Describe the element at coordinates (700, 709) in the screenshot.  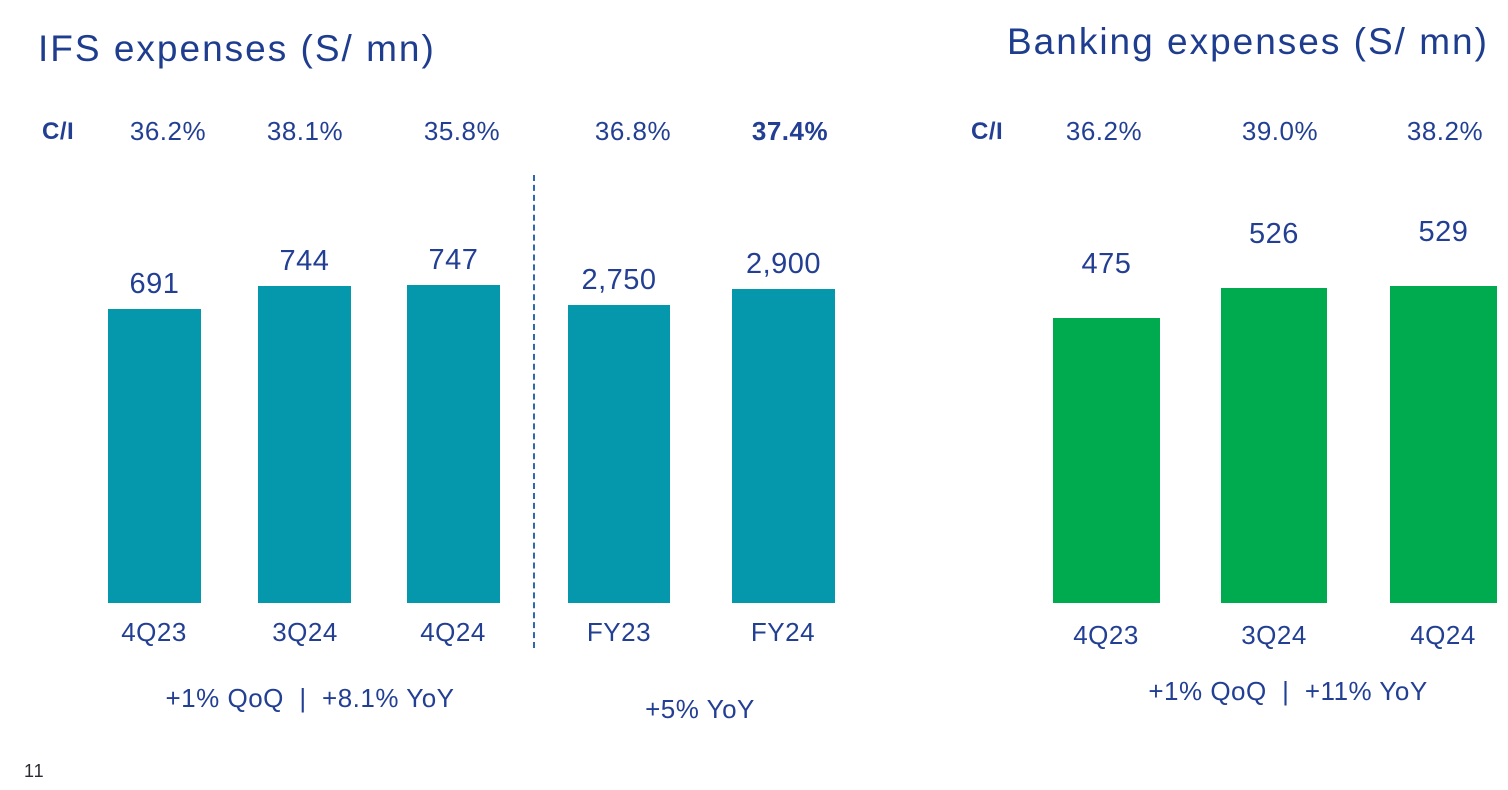
I see `ifs-fullyear-growth-footnote: +5% YoY` at that location.